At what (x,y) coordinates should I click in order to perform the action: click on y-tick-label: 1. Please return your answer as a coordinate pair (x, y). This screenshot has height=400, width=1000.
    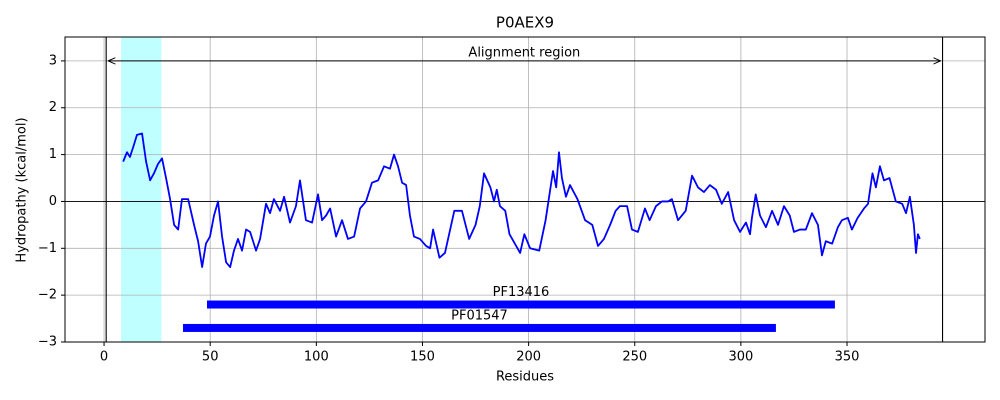
    Looking at the image, I should click on (53, 154).